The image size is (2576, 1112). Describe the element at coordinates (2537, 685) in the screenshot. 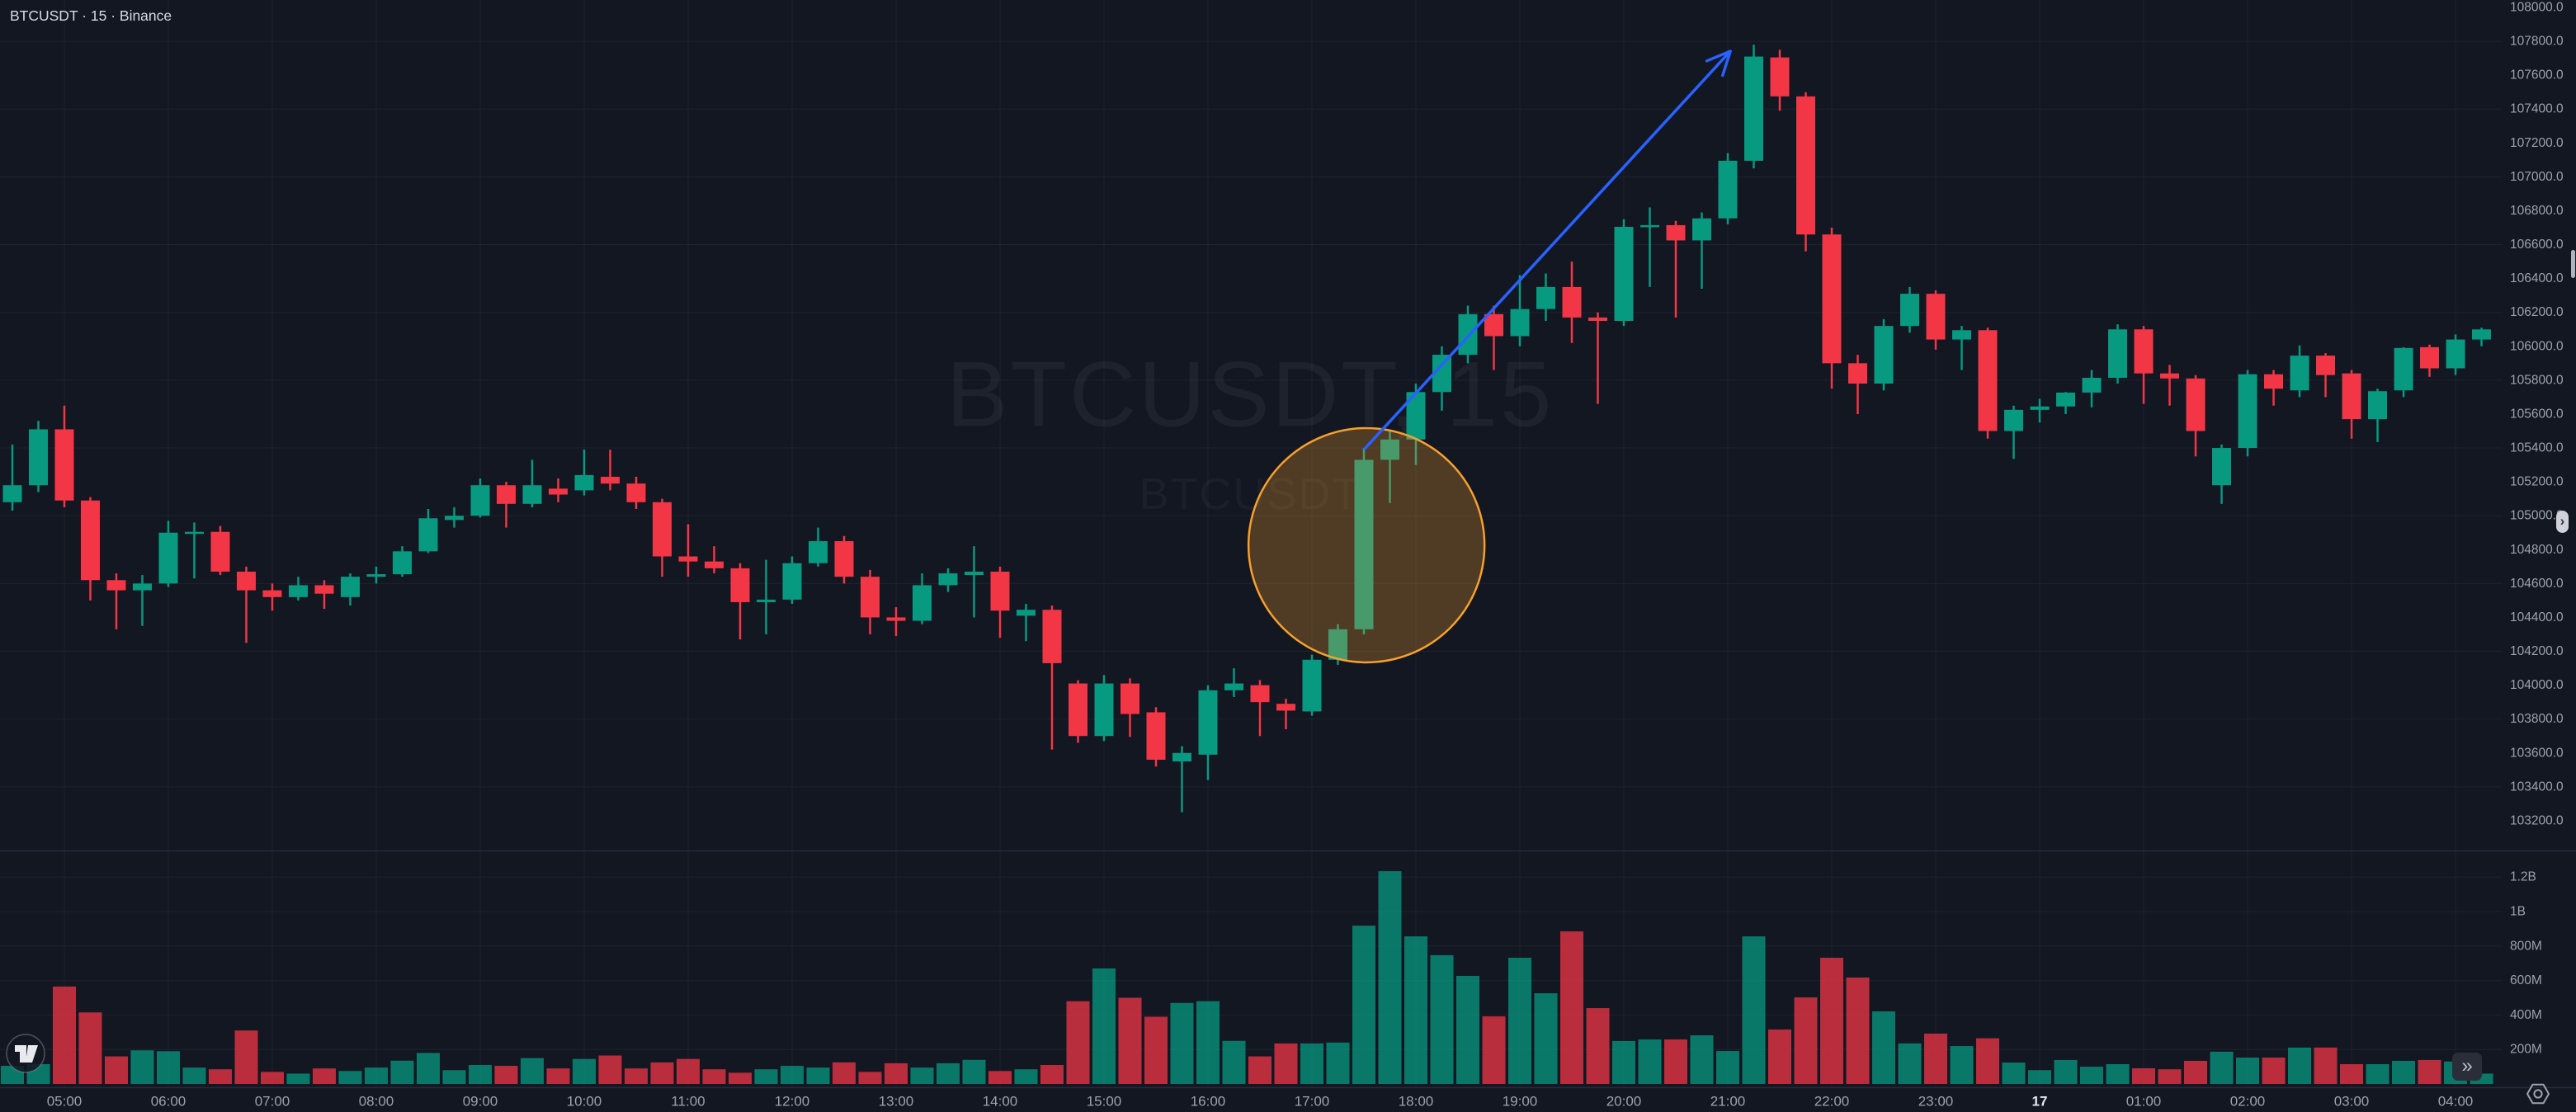

I see `price-axis-label: 104000.0` at that location.